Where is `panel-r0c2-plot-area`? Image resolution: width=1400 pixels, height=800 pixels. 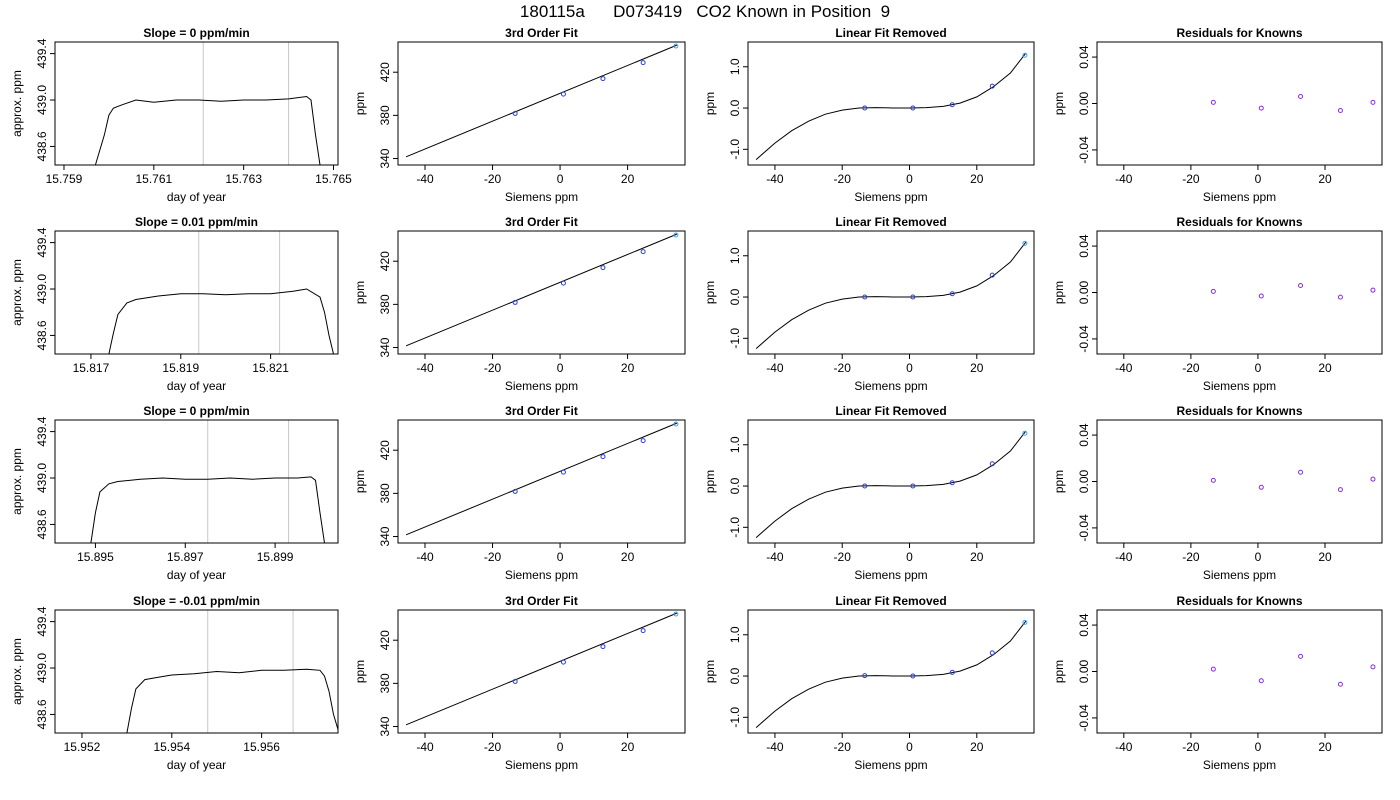 panel-r0c2-plot-area is located at coordinates (891, 106).